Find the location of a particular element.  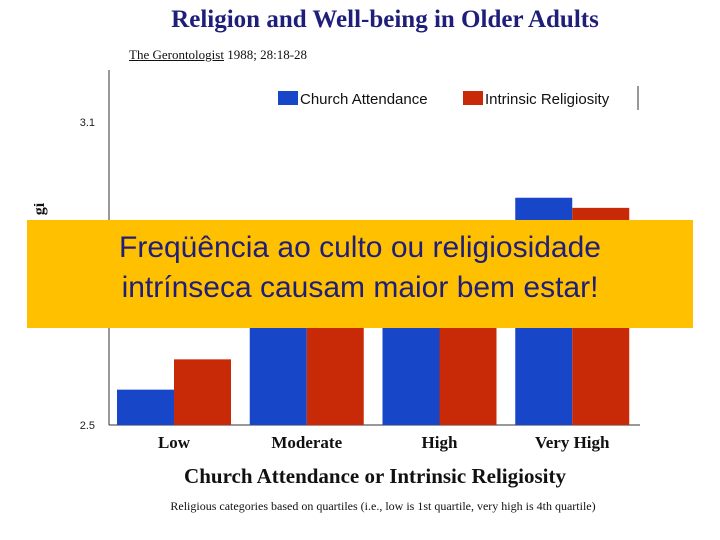

legend-label-intrinsic-religiosity: Intrinsic Religiosity is located at coordinates (547, 99).